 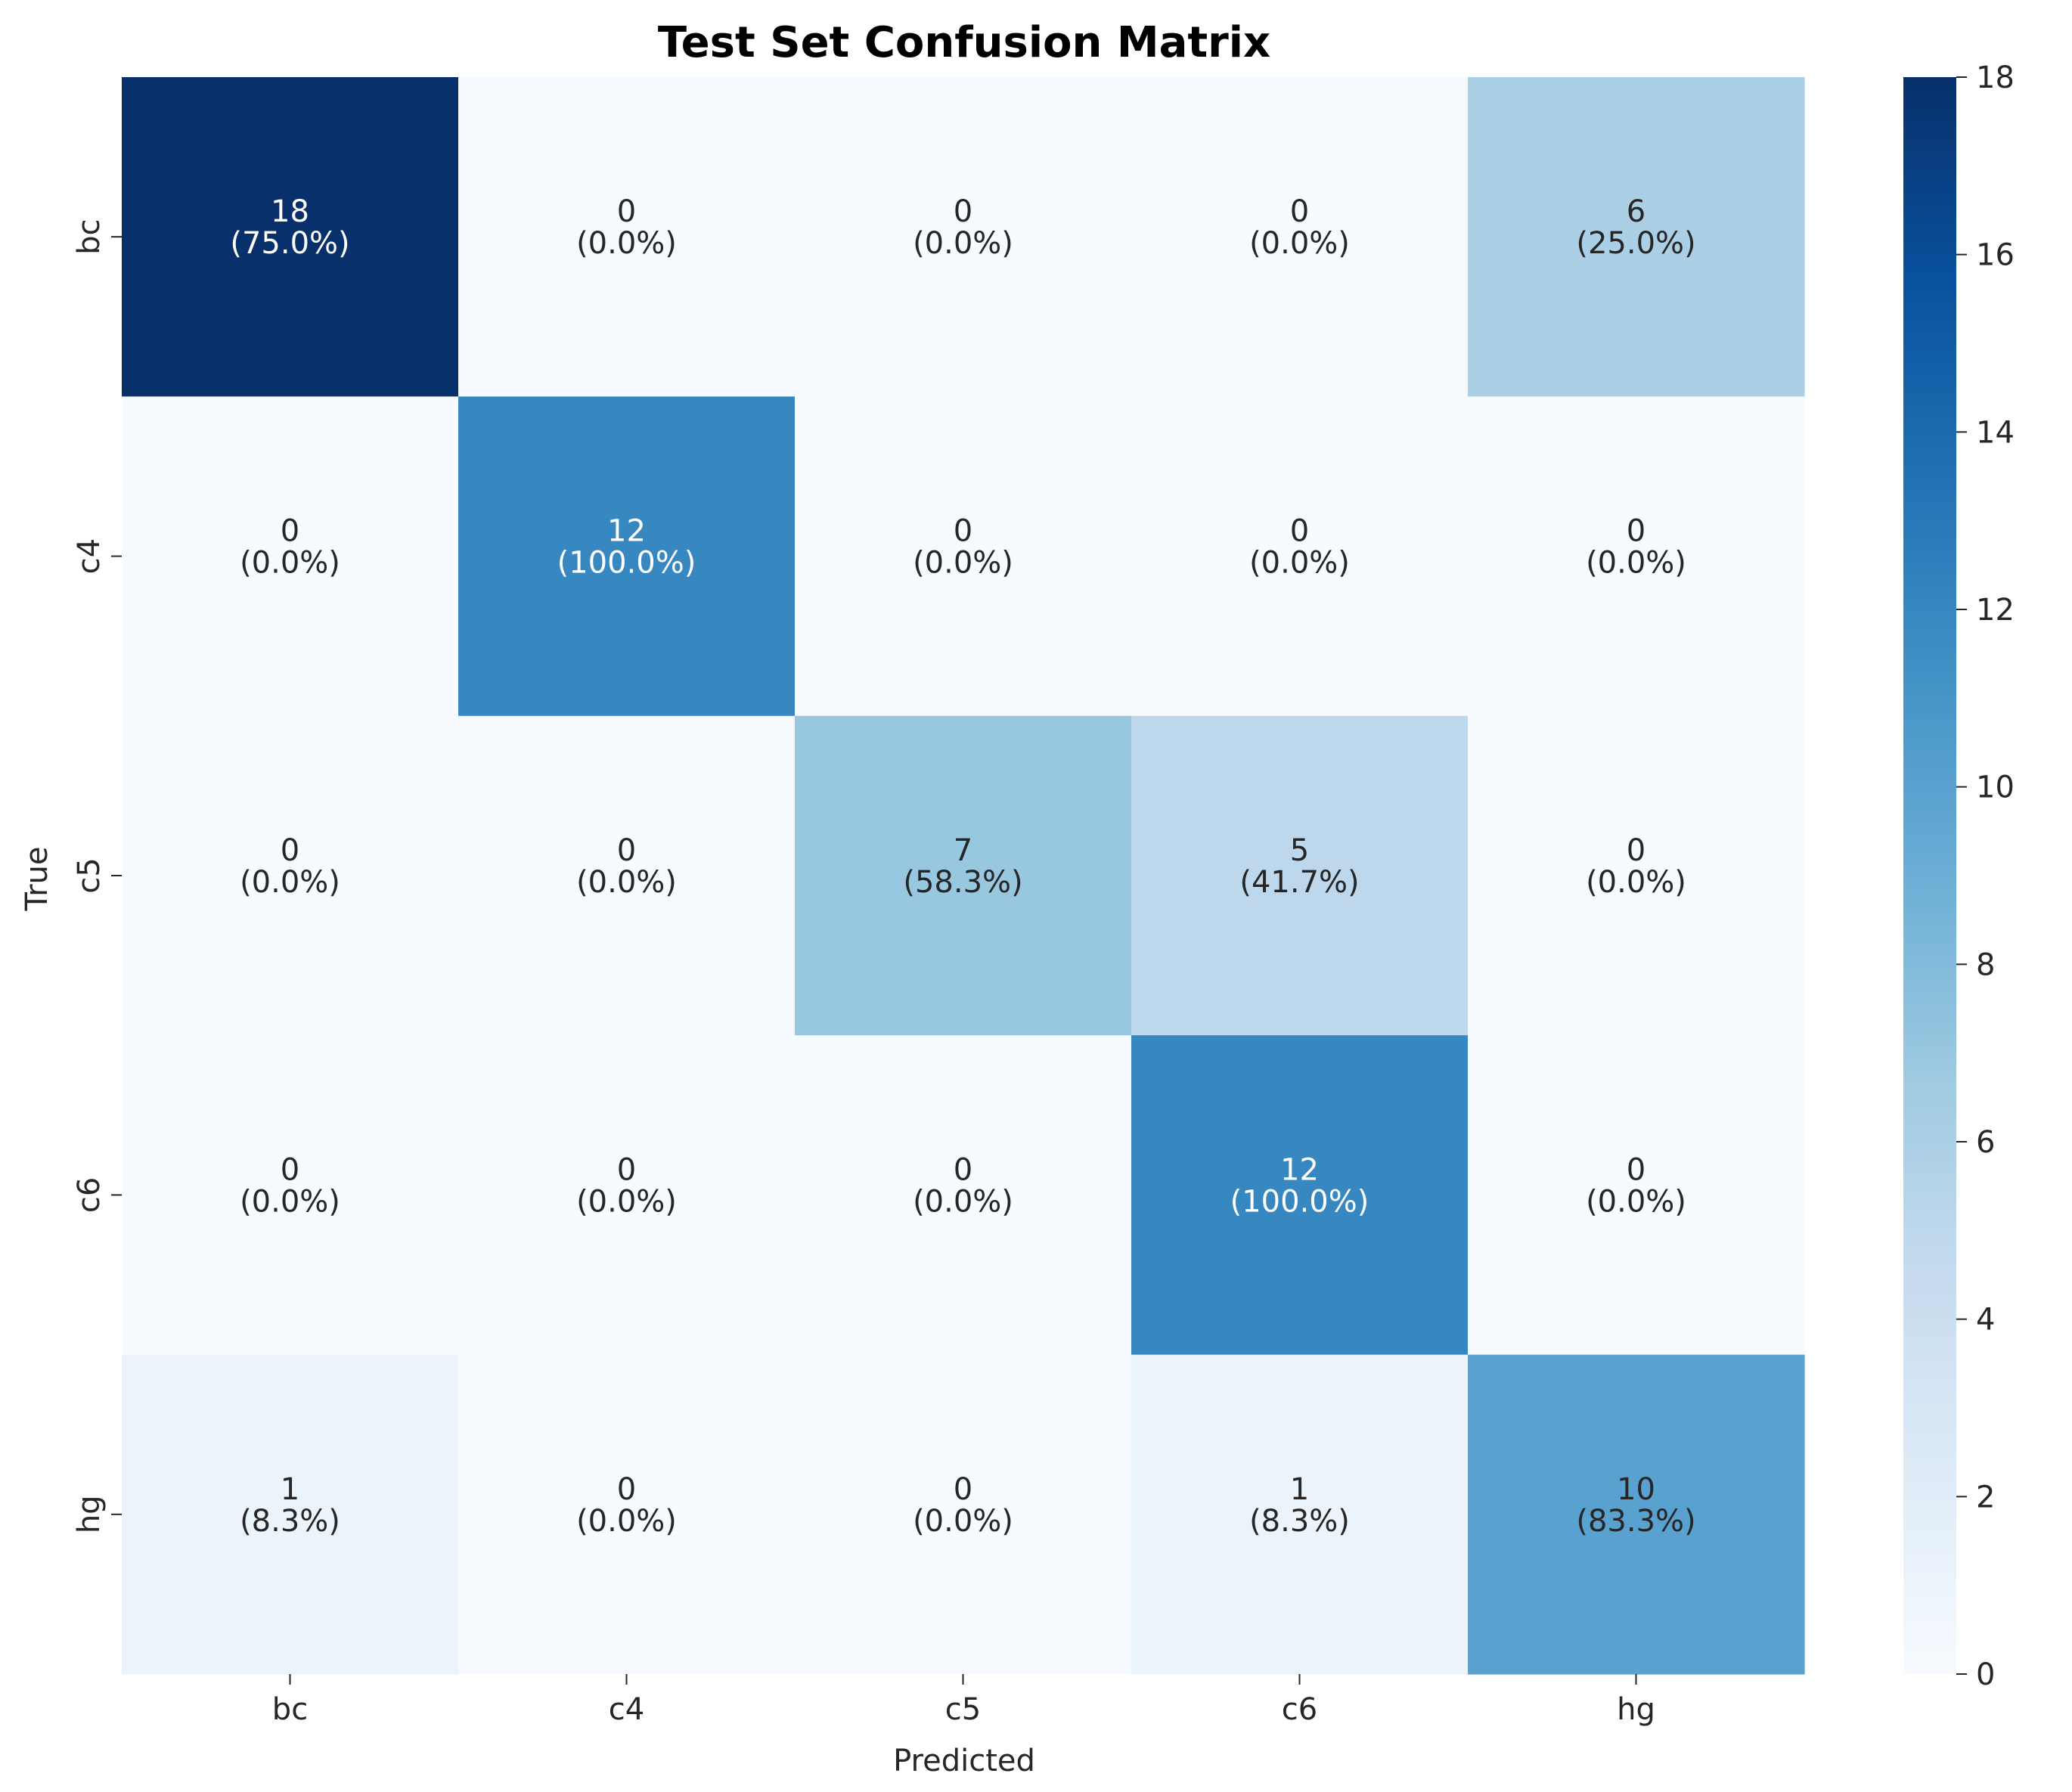 What do you see at coordinates (1985, 1142) in the screenshot?
I see `colorbar-tick-label: 6` at bounding box center [1985, 1142].